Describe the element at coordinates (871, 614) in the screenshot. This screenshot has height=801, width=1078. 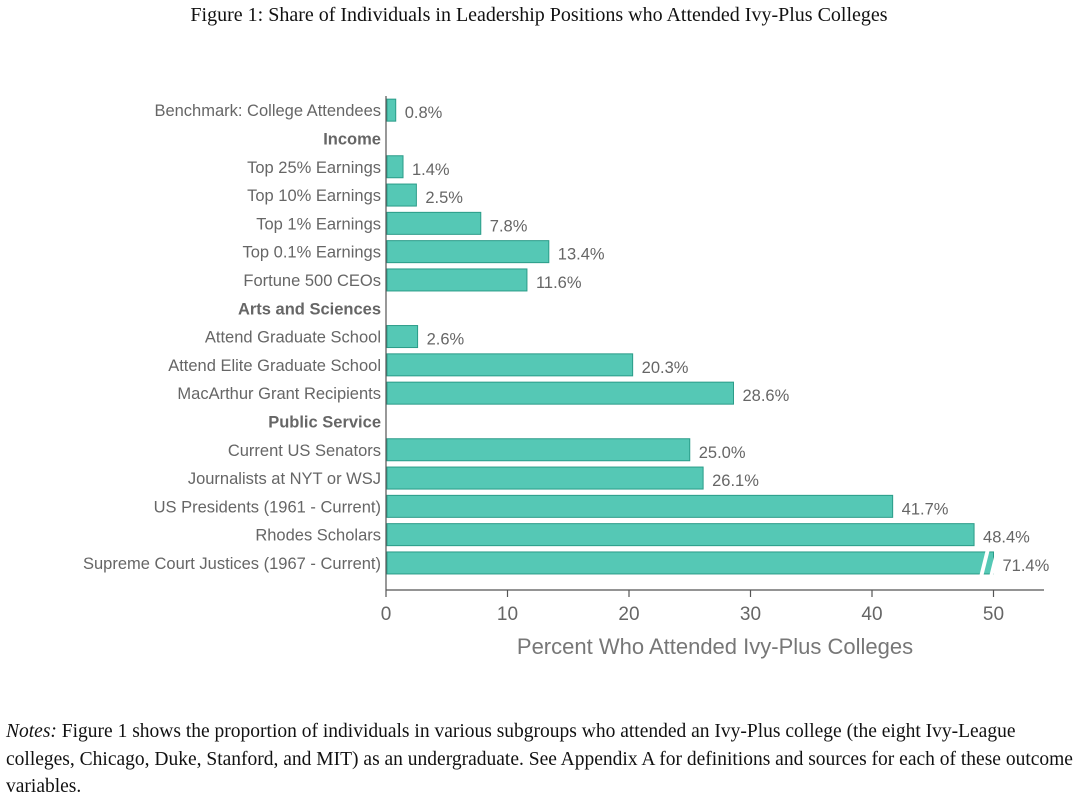
I see `x-tick-label: 40` at that location.